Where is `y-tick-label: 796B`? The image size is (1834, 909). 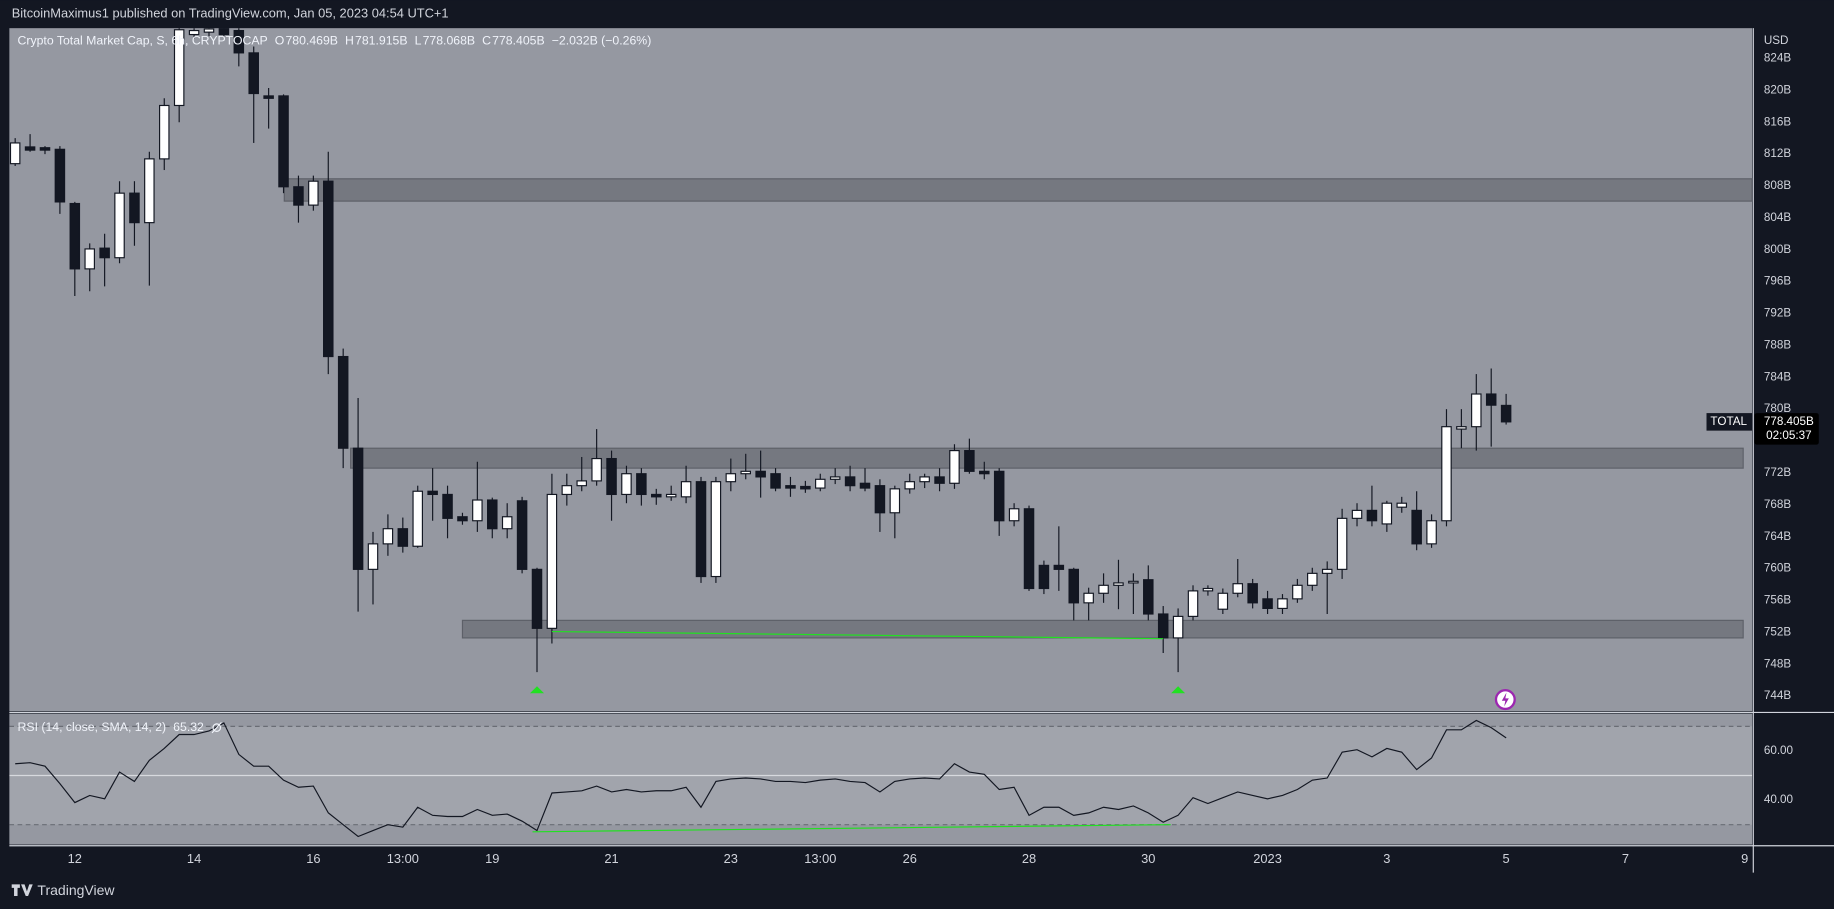 y-tick-label: 796B is located at coordinates (1778, 281).